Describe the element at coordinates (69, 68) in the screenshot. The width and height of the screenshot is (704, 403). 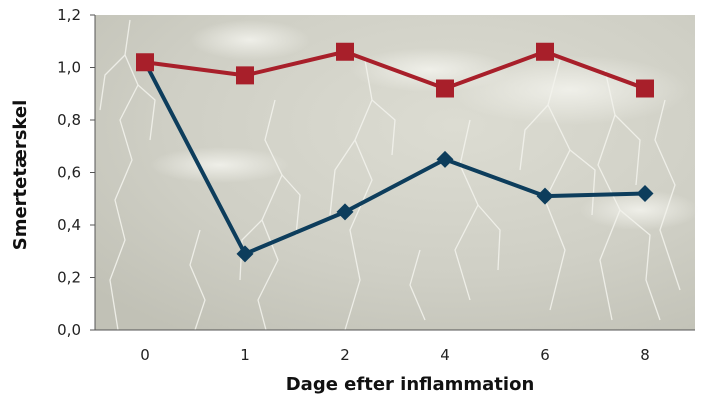
I see `y-tick-label: 1,0` at that location.